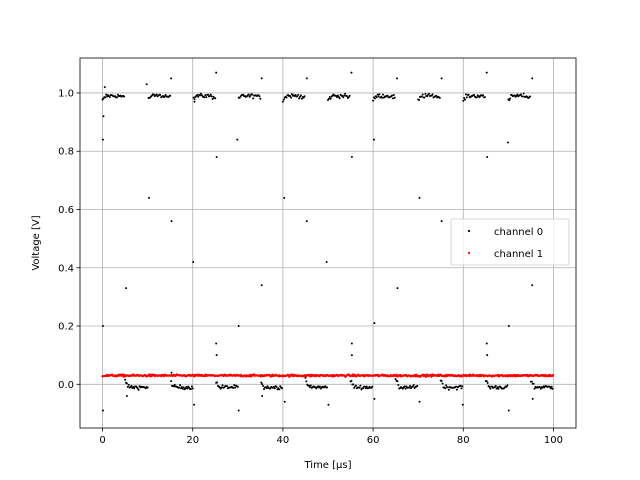 This screenshot has height=480, width=640. Describe the element at coordinates (510, 242) in the screenshot. I see `legend-box` at that location.